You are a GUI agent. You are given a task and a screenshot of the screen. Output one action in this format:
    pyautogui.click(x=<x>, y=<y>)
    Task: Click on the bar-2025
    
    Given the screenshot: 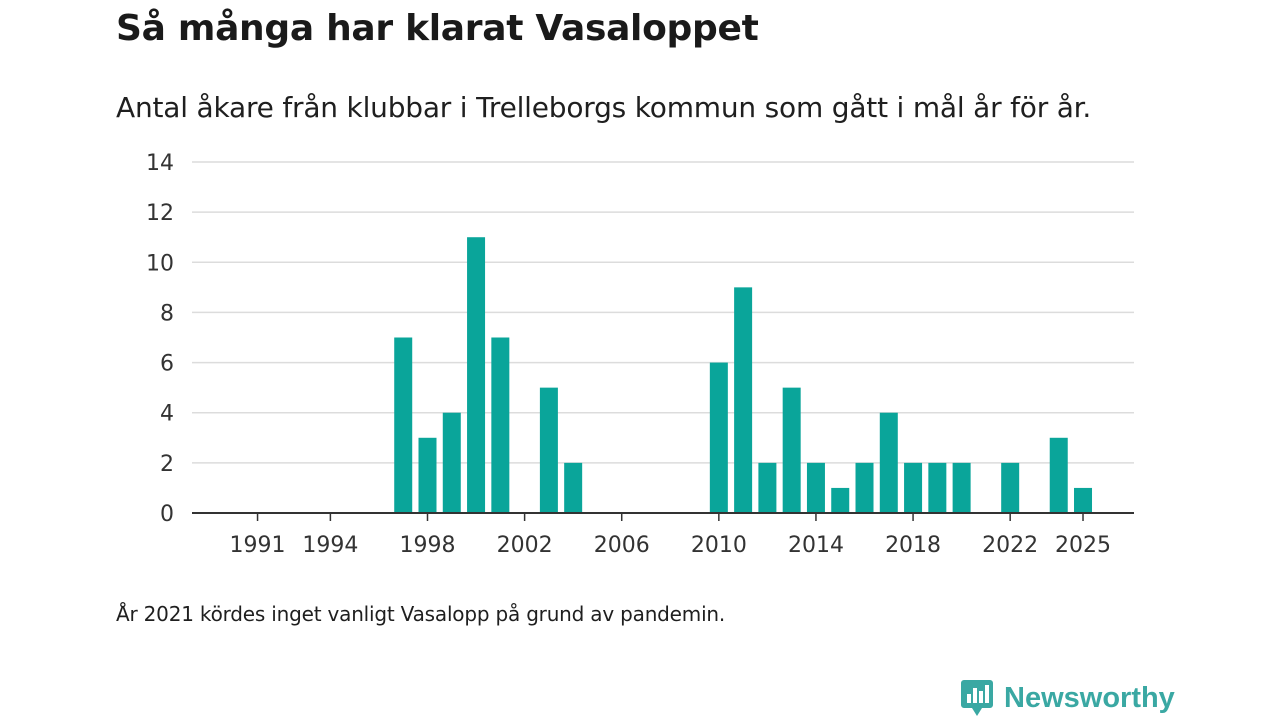 What is the action you would take?
    pyautogui.click(x=1083, y=500)
    